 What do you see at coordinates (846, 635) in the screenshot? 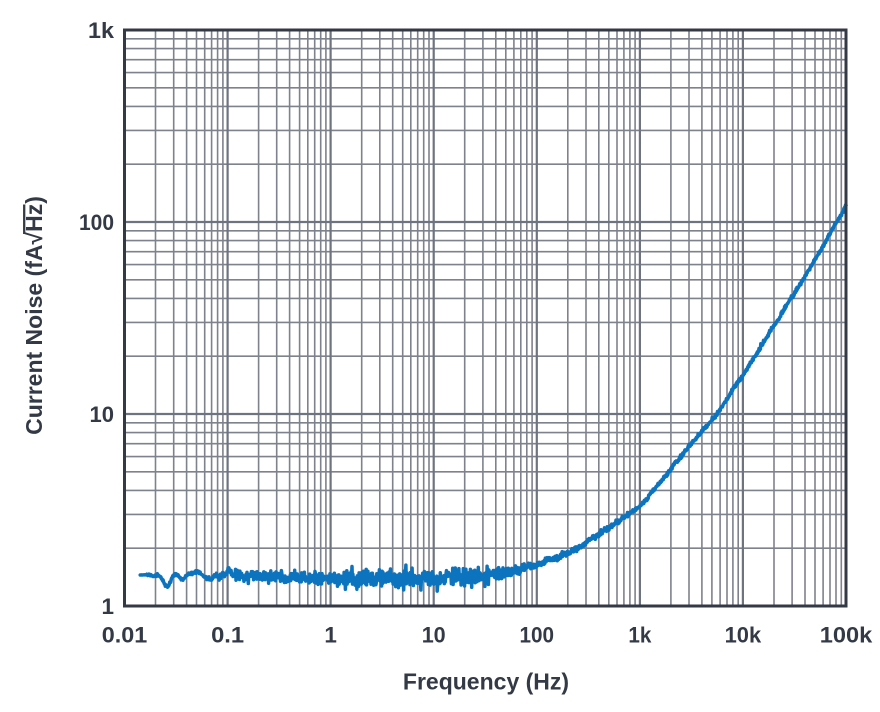
I see `svg-text: 100k` at bounding box center [846, 635].